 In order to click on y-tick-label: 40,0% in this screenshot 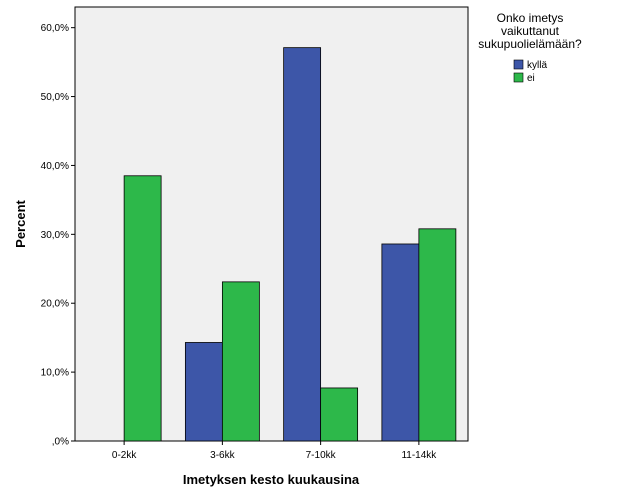, I will do `click(55, 166)`.